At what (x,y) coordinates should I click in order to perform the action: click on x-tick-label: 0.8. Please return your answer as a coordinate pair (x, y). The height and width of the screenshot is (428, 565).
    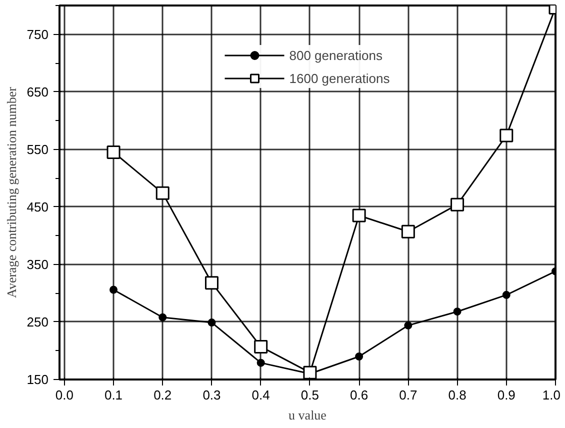
    Looking at the image, I should click on (457, 395).